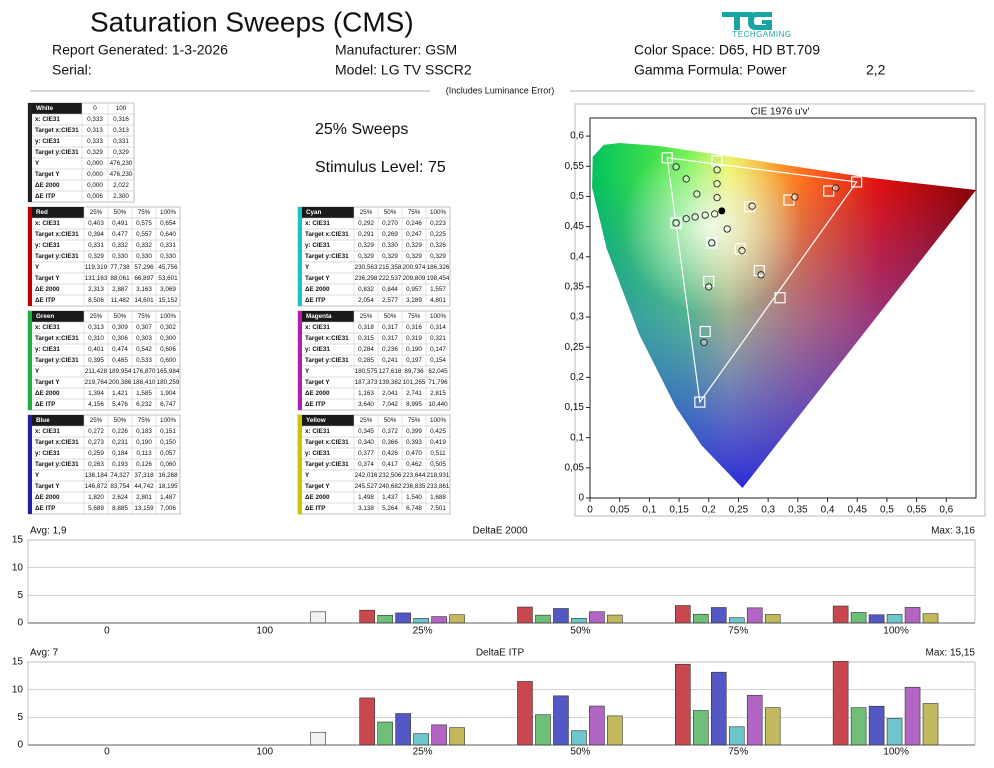 This screenshot has height=768, width=994. Describe the element at coordinates (168, 486) in the screenshot. I see `table-cell: 18,195` at that location.